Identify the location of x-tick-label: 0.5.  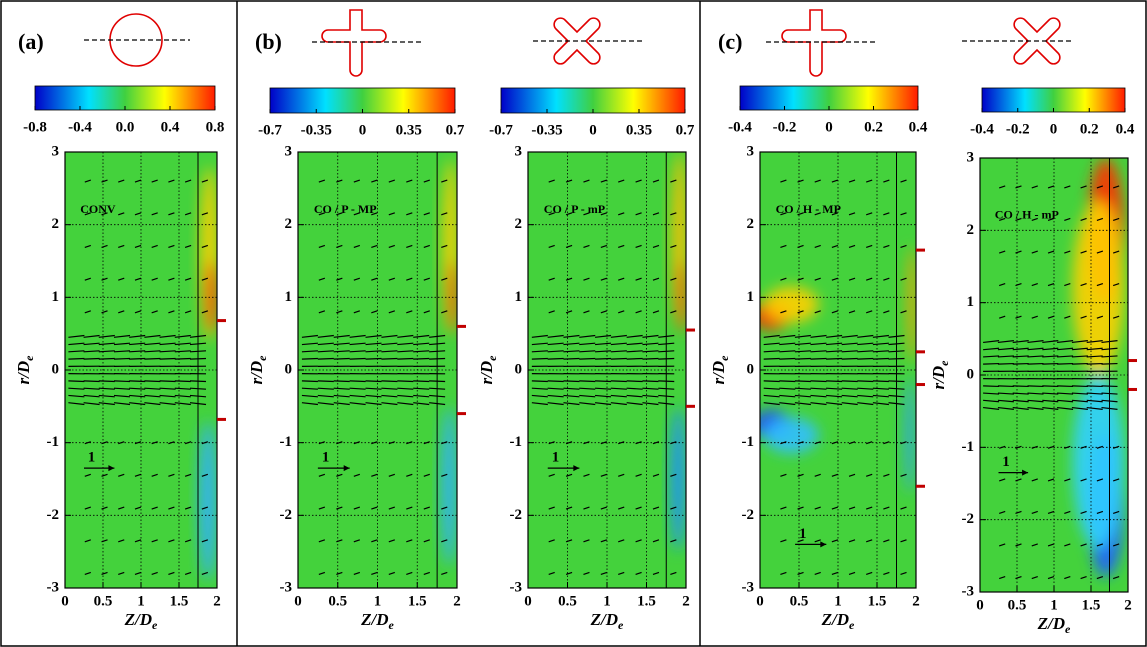
(337, 601).